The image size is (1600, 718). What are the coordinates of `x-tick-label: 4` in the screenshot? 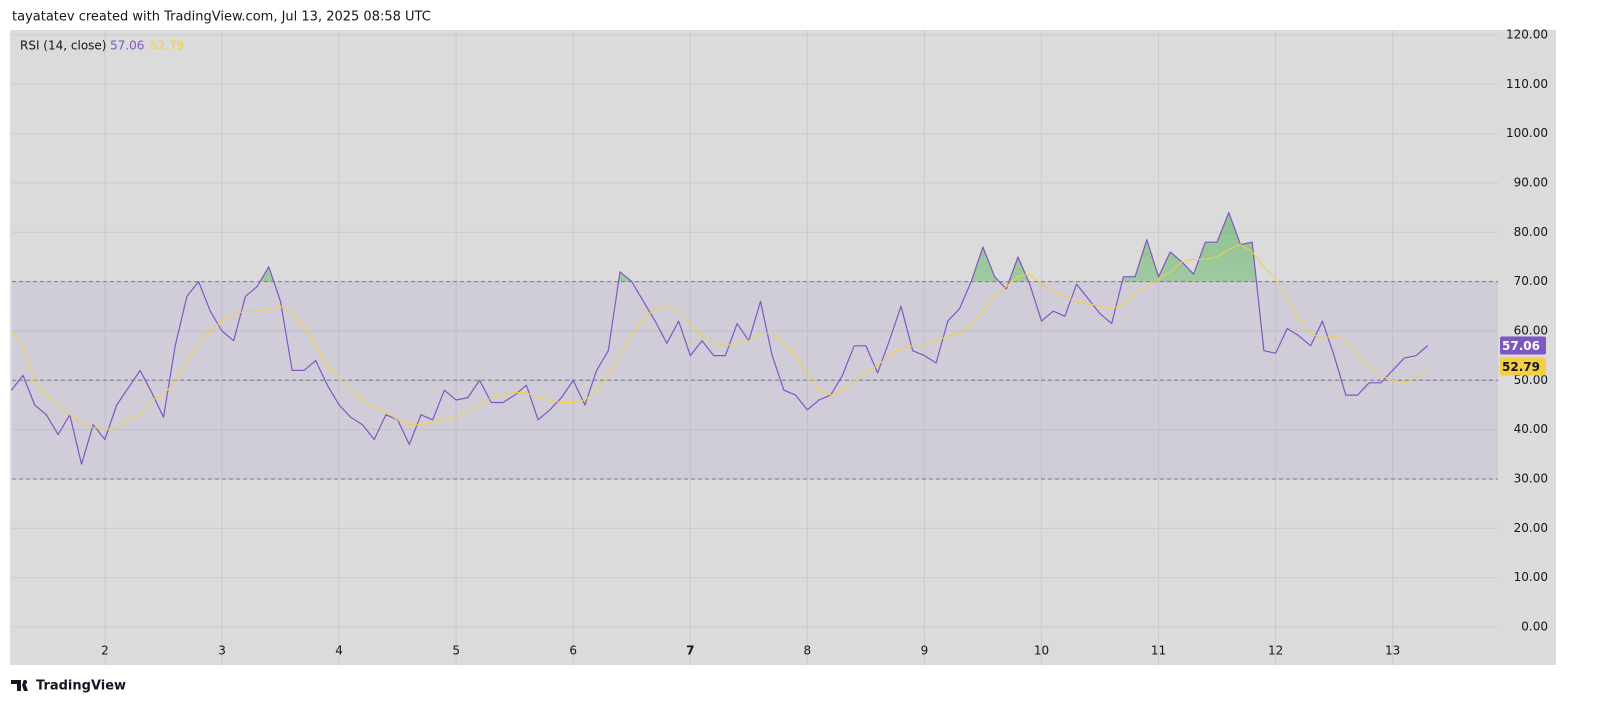 It's located at (339, 651).